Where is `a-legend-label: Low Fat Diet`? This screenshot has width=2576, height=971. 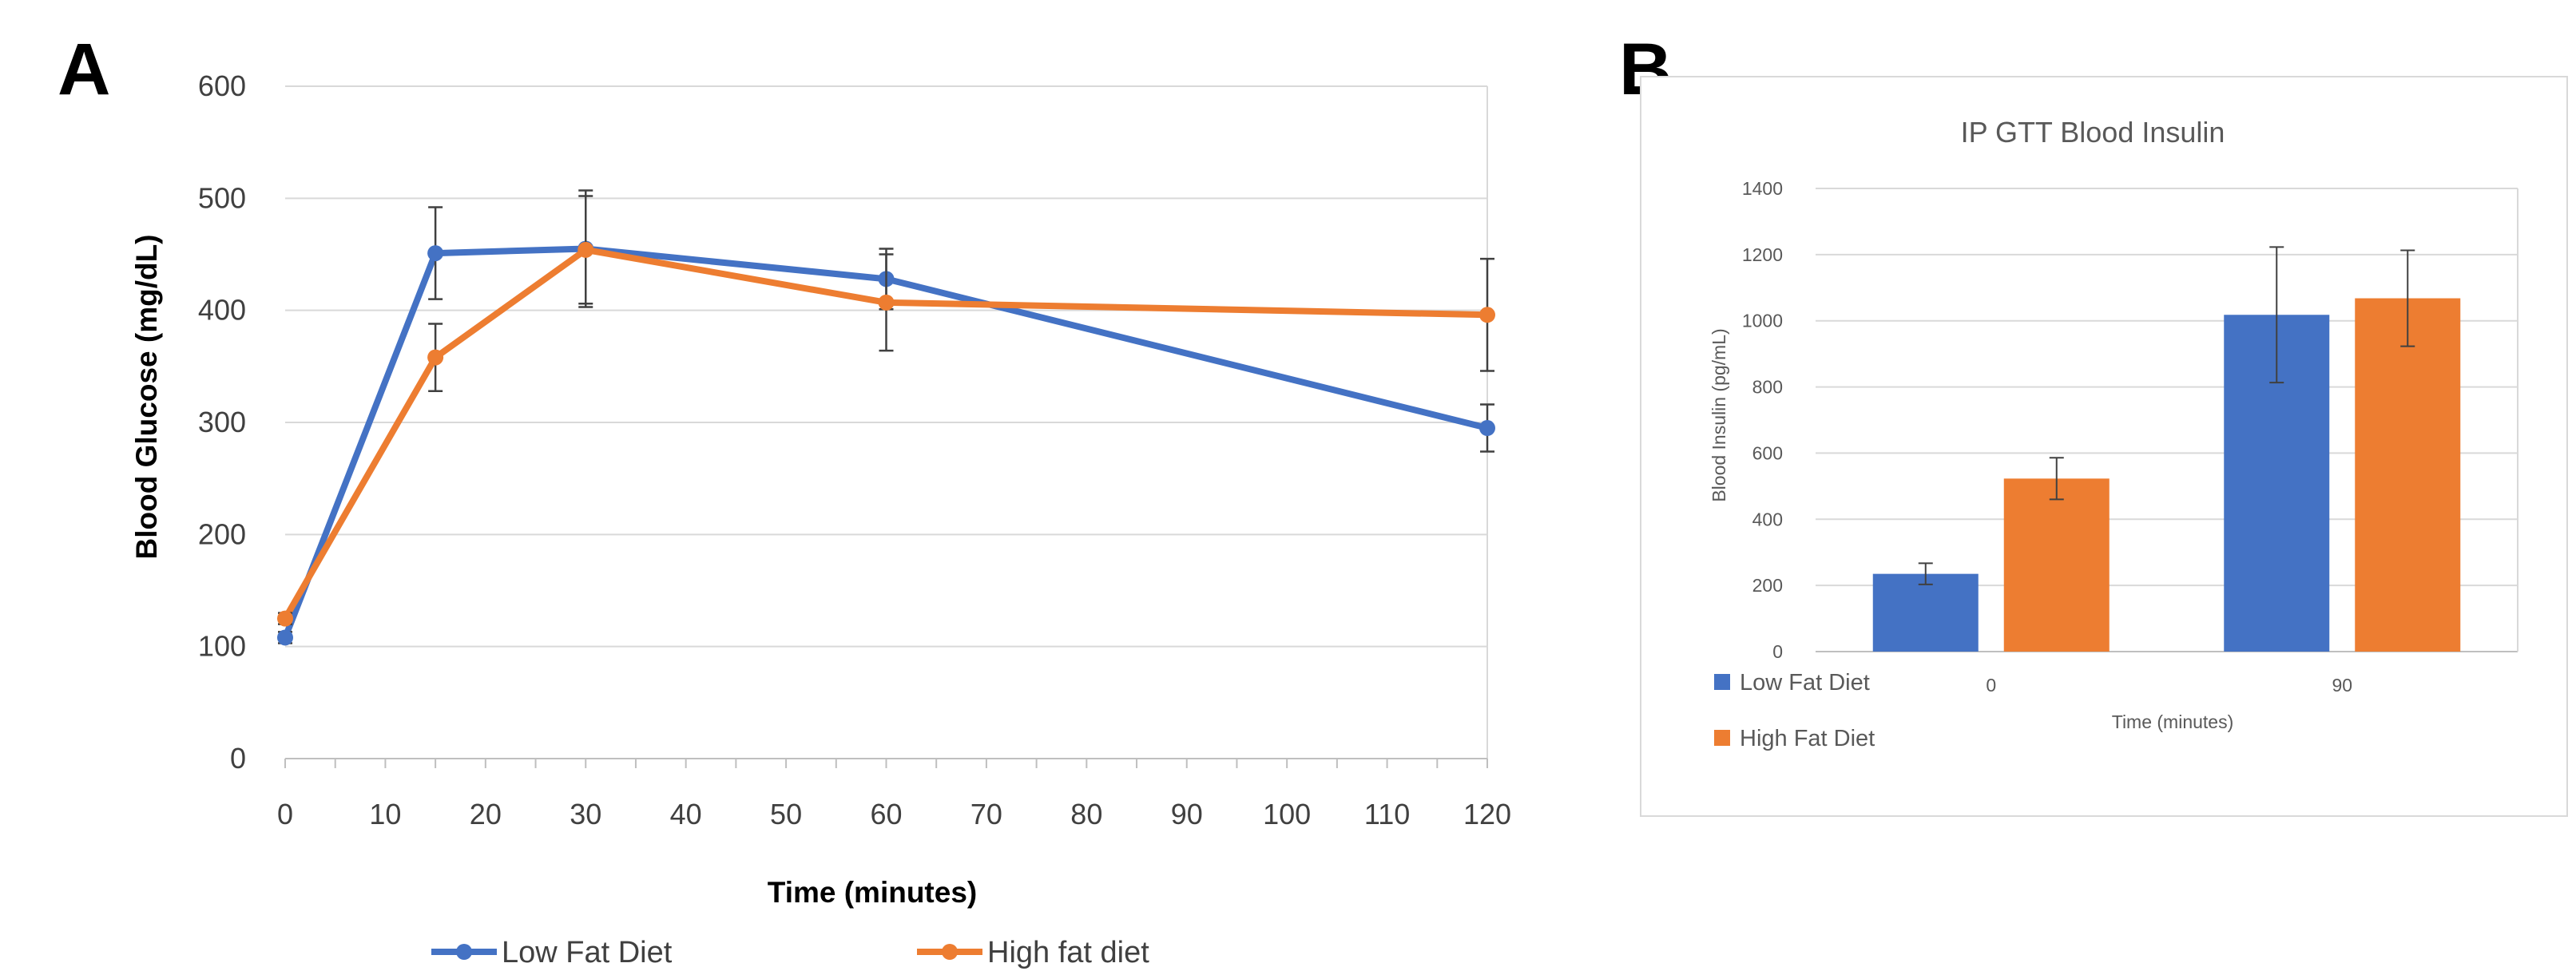 a-legend-label: Low Fat Diet is located at coordinates (587, 952).